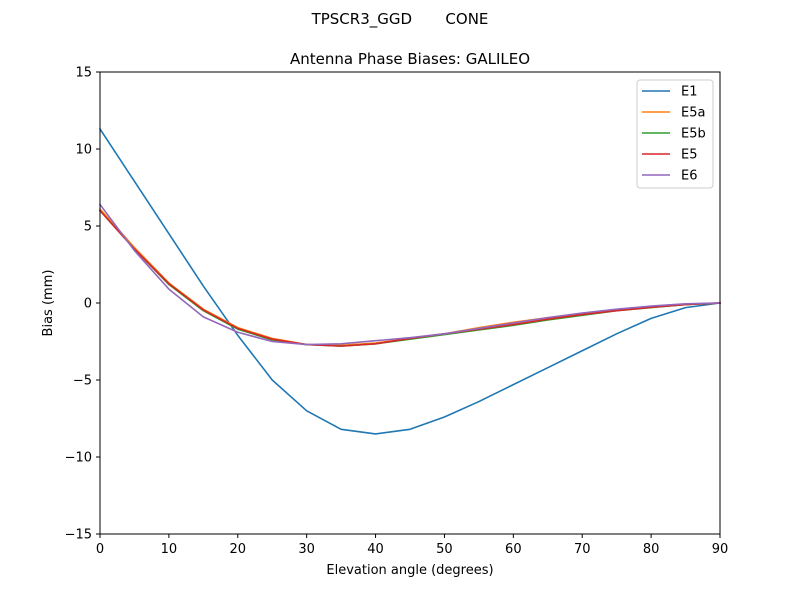 Image resolution: width=800 pixels, height=600 pixels. What do you see at coordinates (400, 19) in the screenshot?
I see `figure-suptitle: TPSCR3_GGD CONE` at bounding box center [400, 19].